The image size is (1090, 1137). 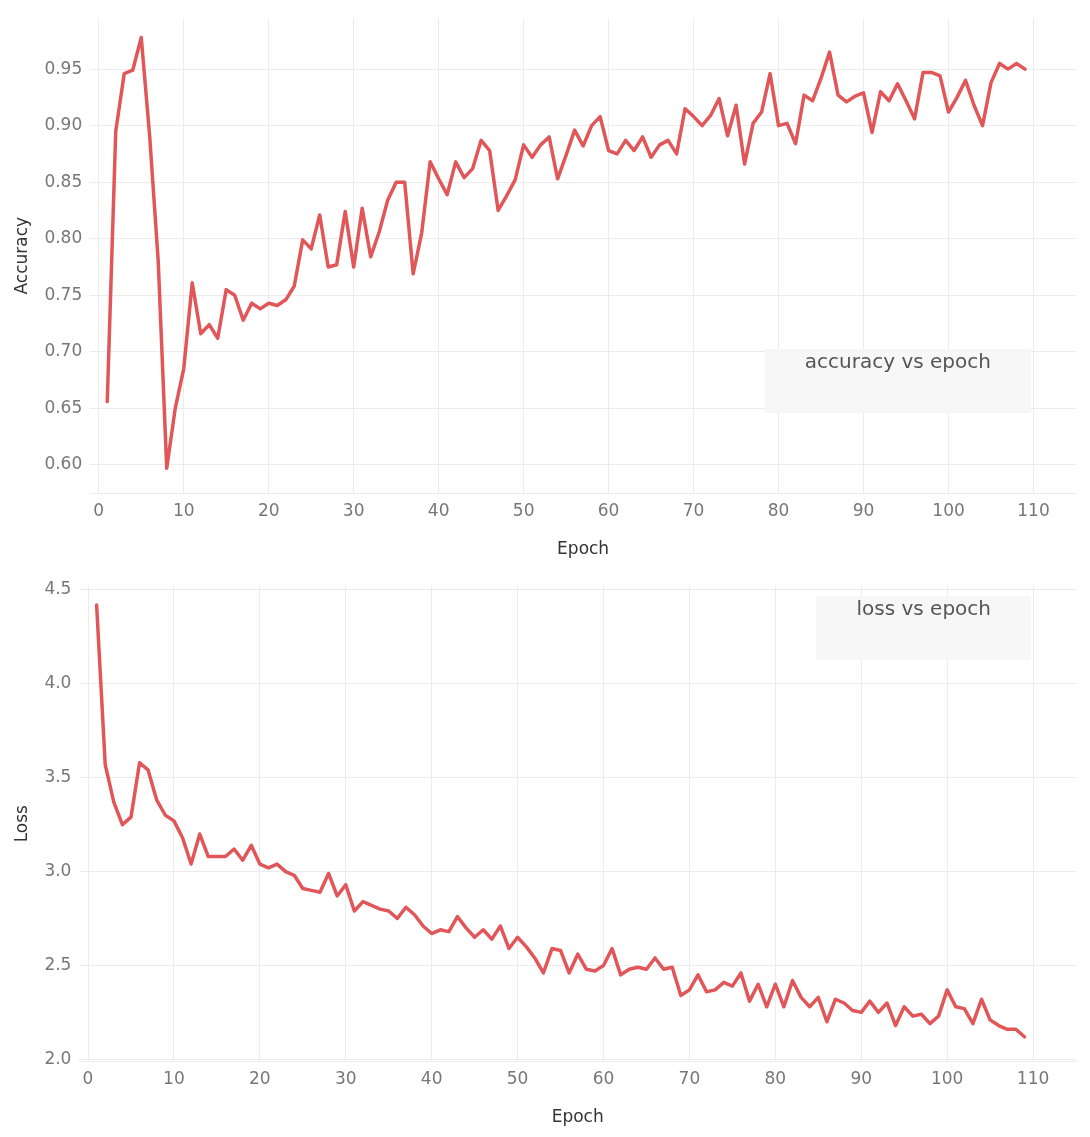 What do you see at coordinates (20, 823) in the screenshot?
I see `y-axis-title: Loss` at bounding box center [20, 823].